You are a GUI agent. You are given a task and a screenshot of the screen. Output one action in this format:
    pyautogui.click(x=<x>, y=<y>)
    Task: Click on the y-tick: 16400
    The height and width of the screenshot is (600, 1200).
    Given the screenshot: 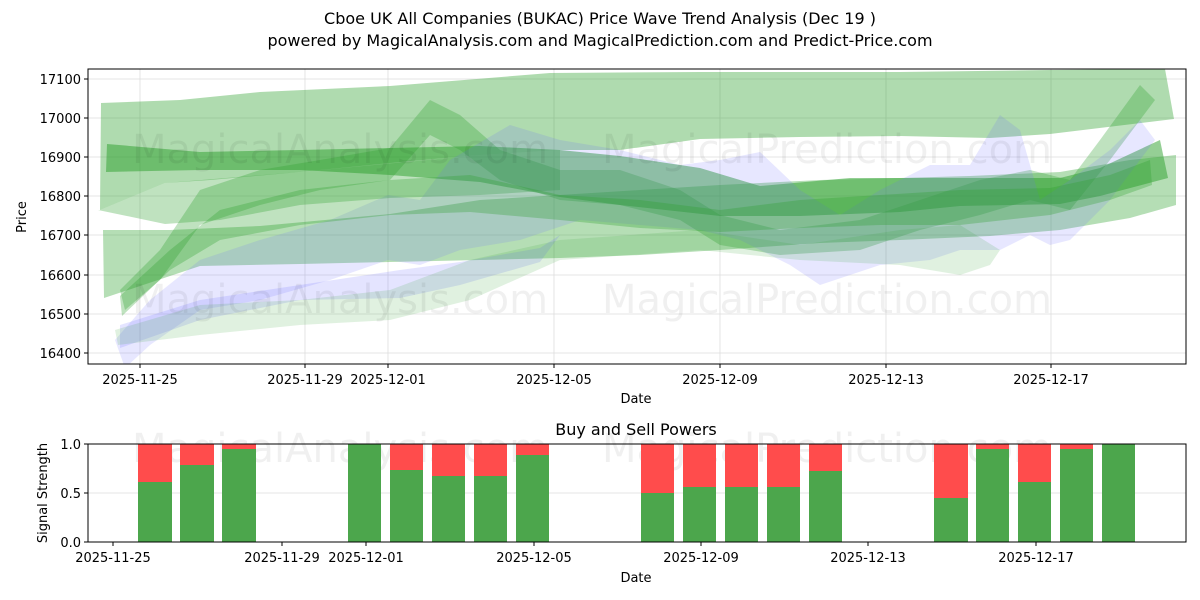 What is the action you would take?
    pyautogui.click(x=60, y=354)
    